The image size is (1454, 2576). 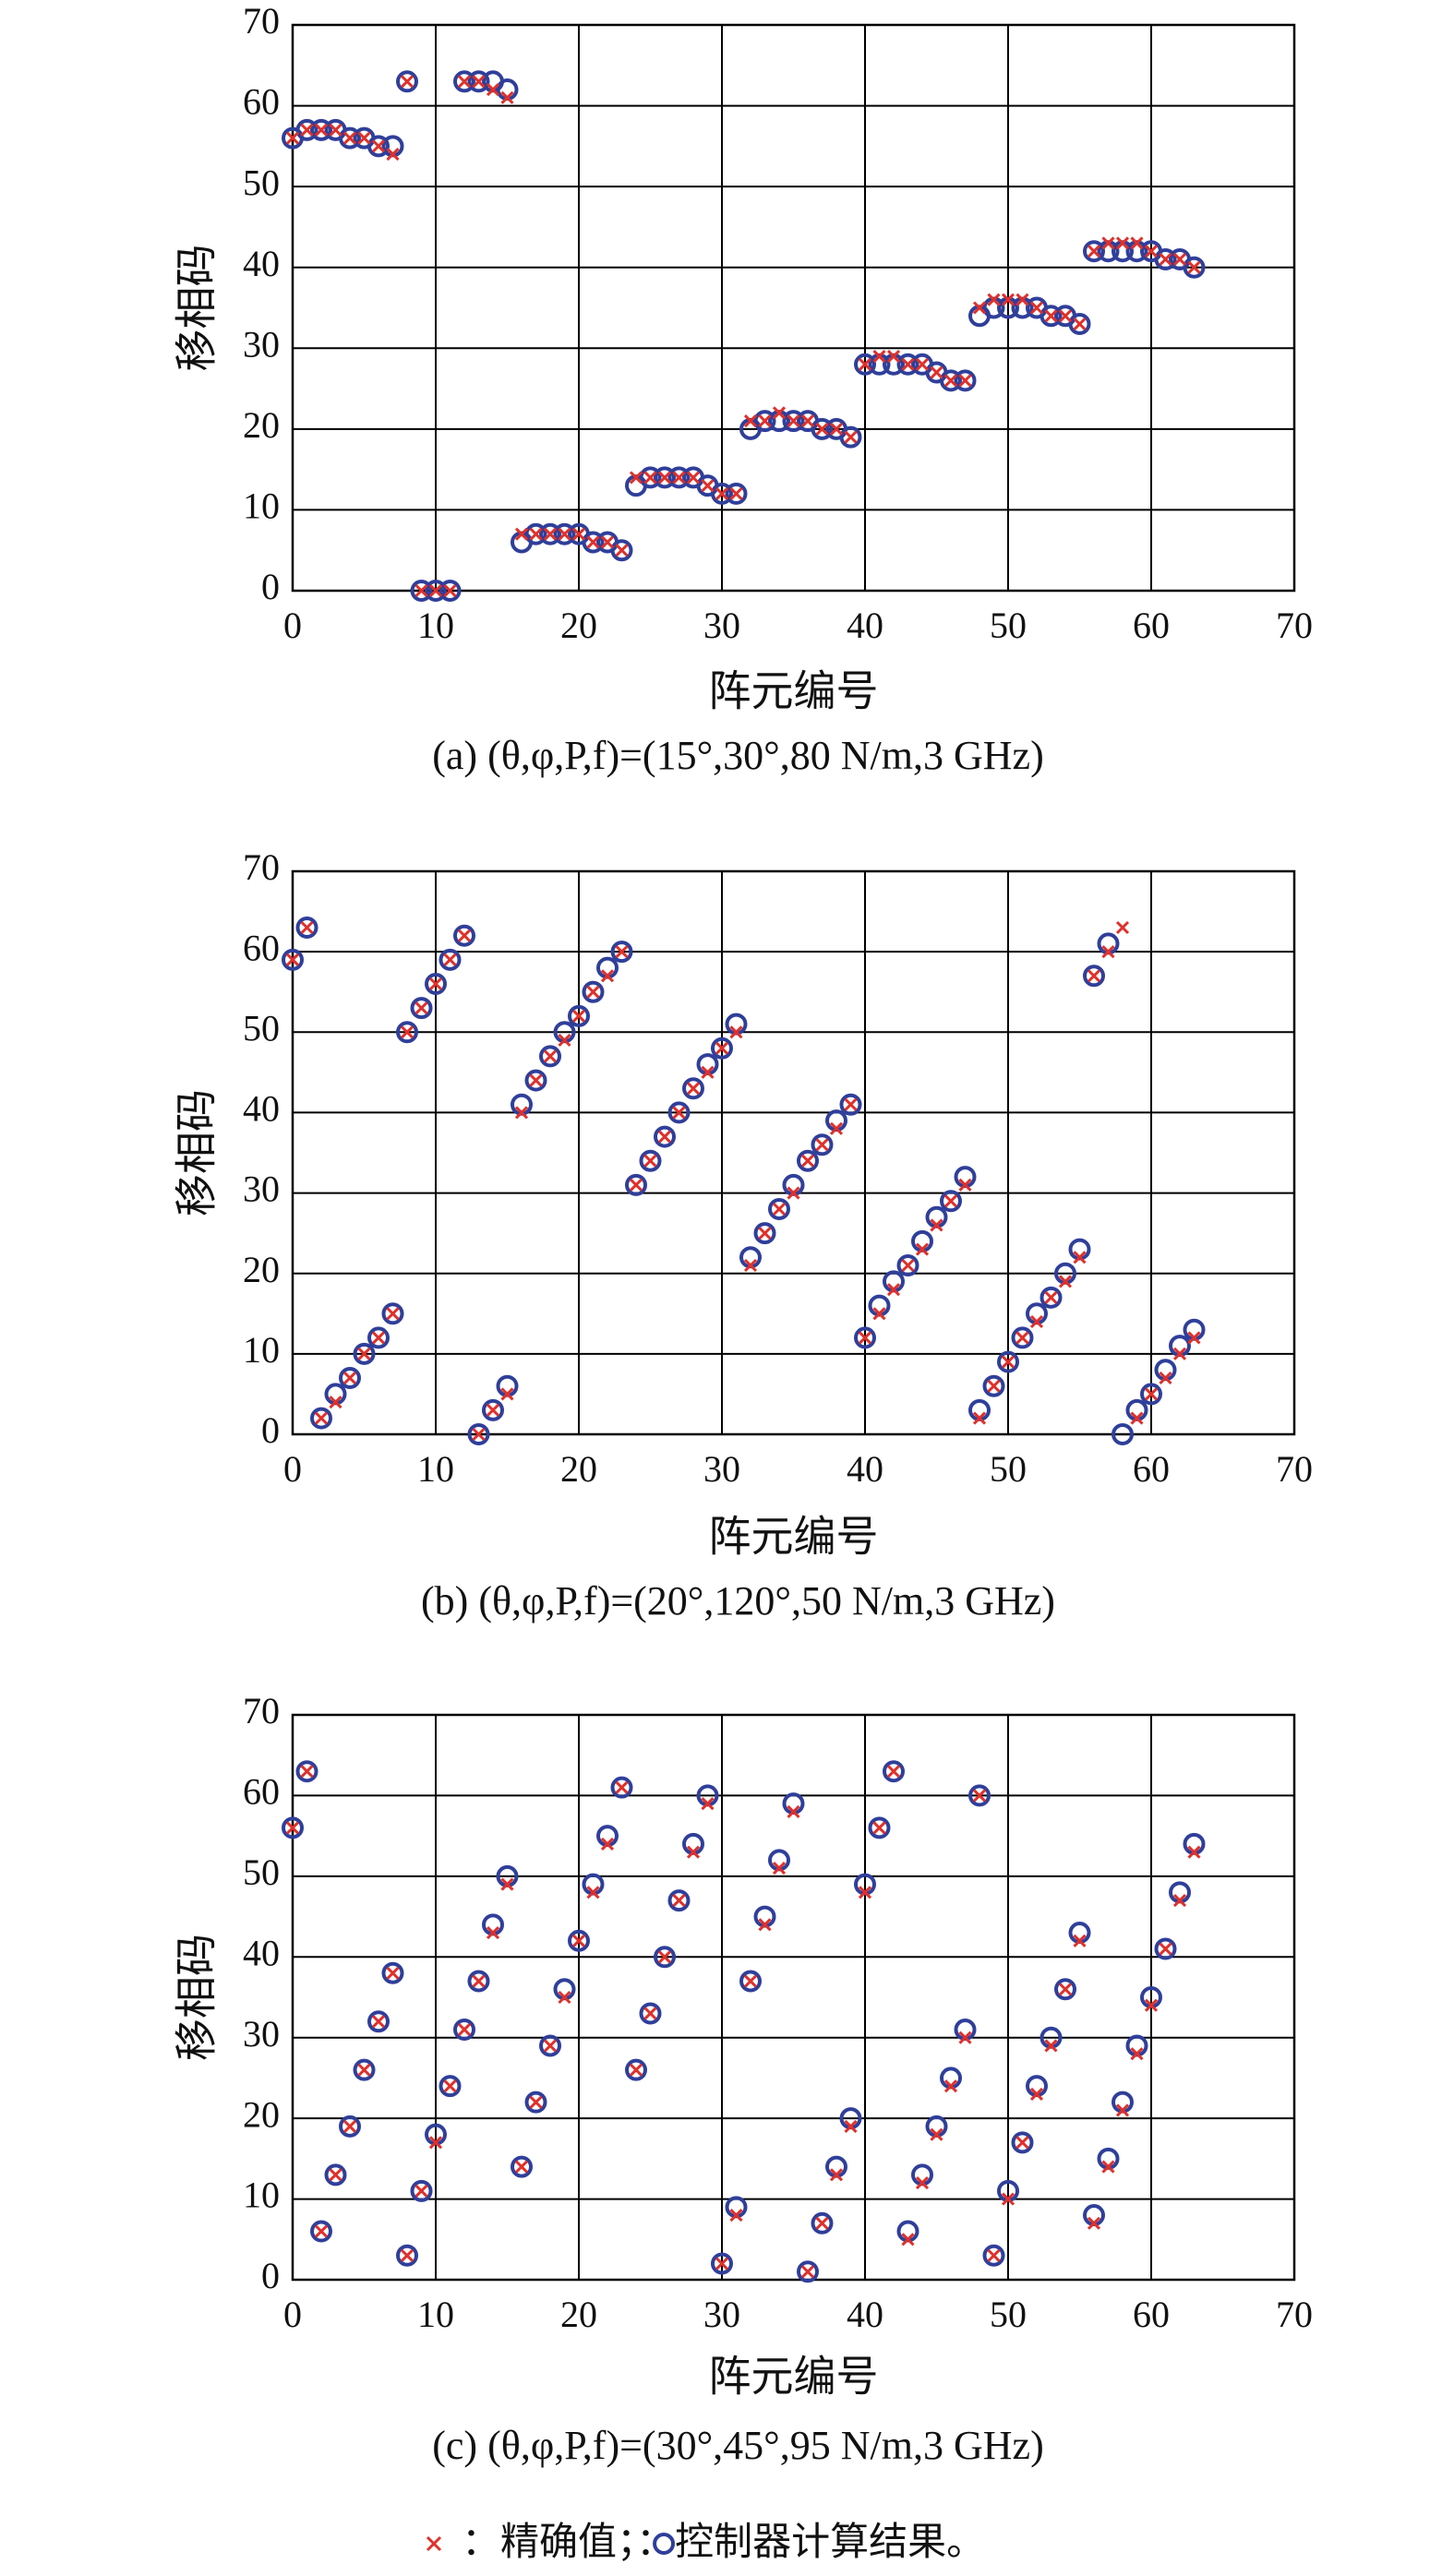 I want to click on x-tick-label: 30, so click(x=721, y=625).